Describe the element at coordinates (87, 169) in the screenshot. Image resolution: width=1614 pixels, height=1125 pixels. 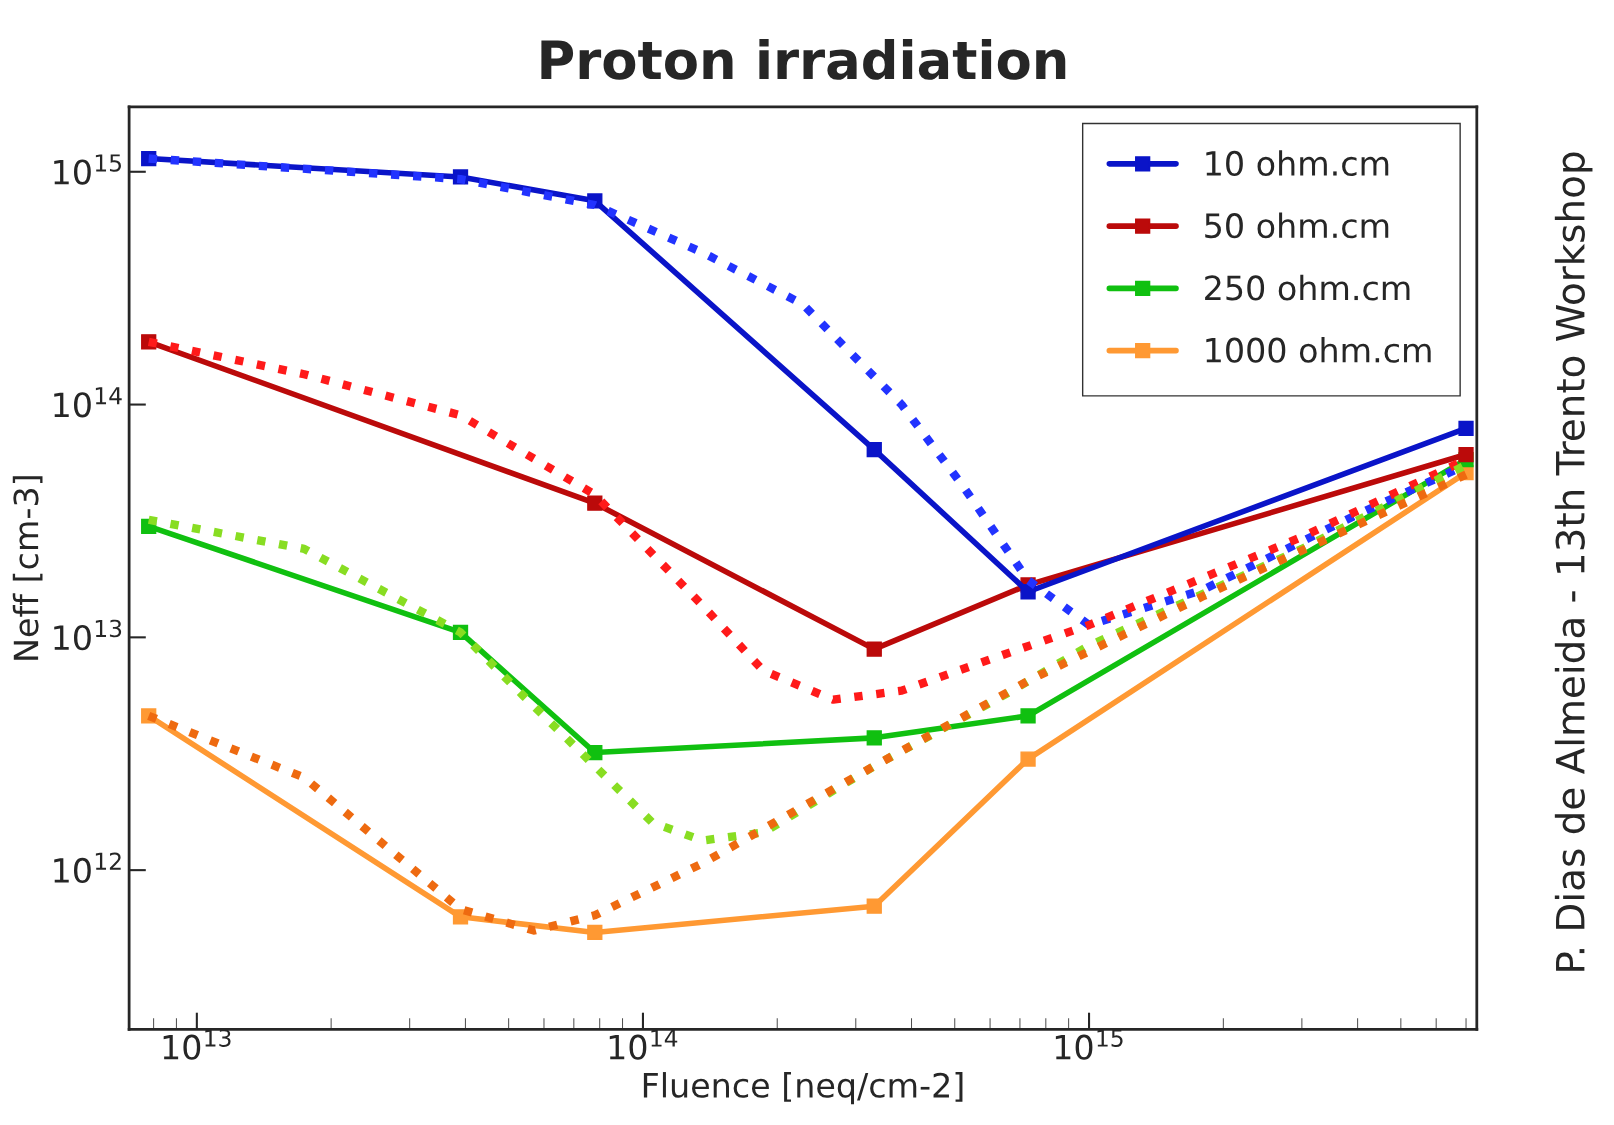
I see `y-tick-label: 10$^{15}$` at that location.